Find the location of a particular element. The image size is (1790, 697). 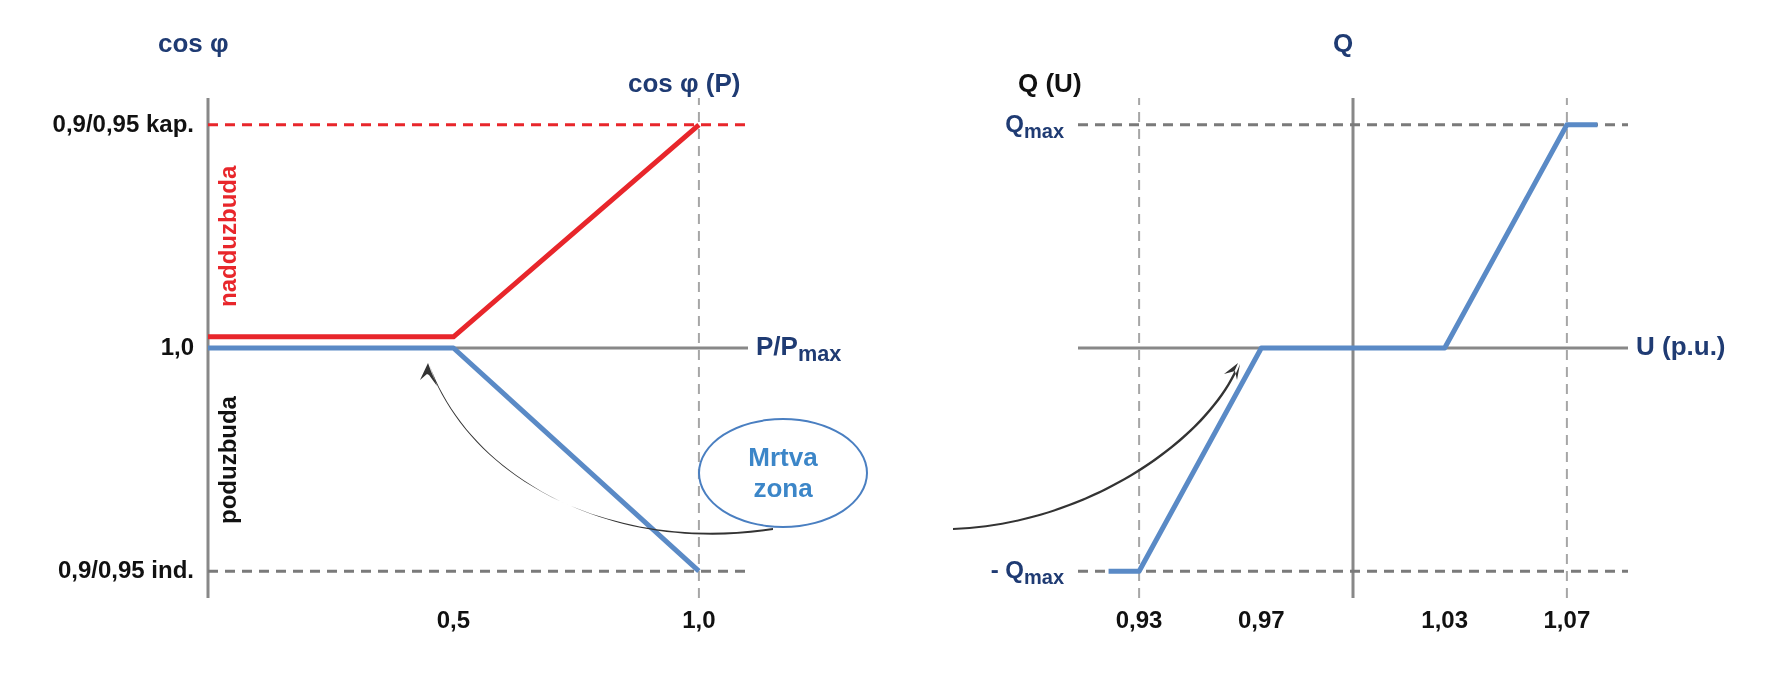

y-axis-title: cos φ is located at coordinates (193, 43).